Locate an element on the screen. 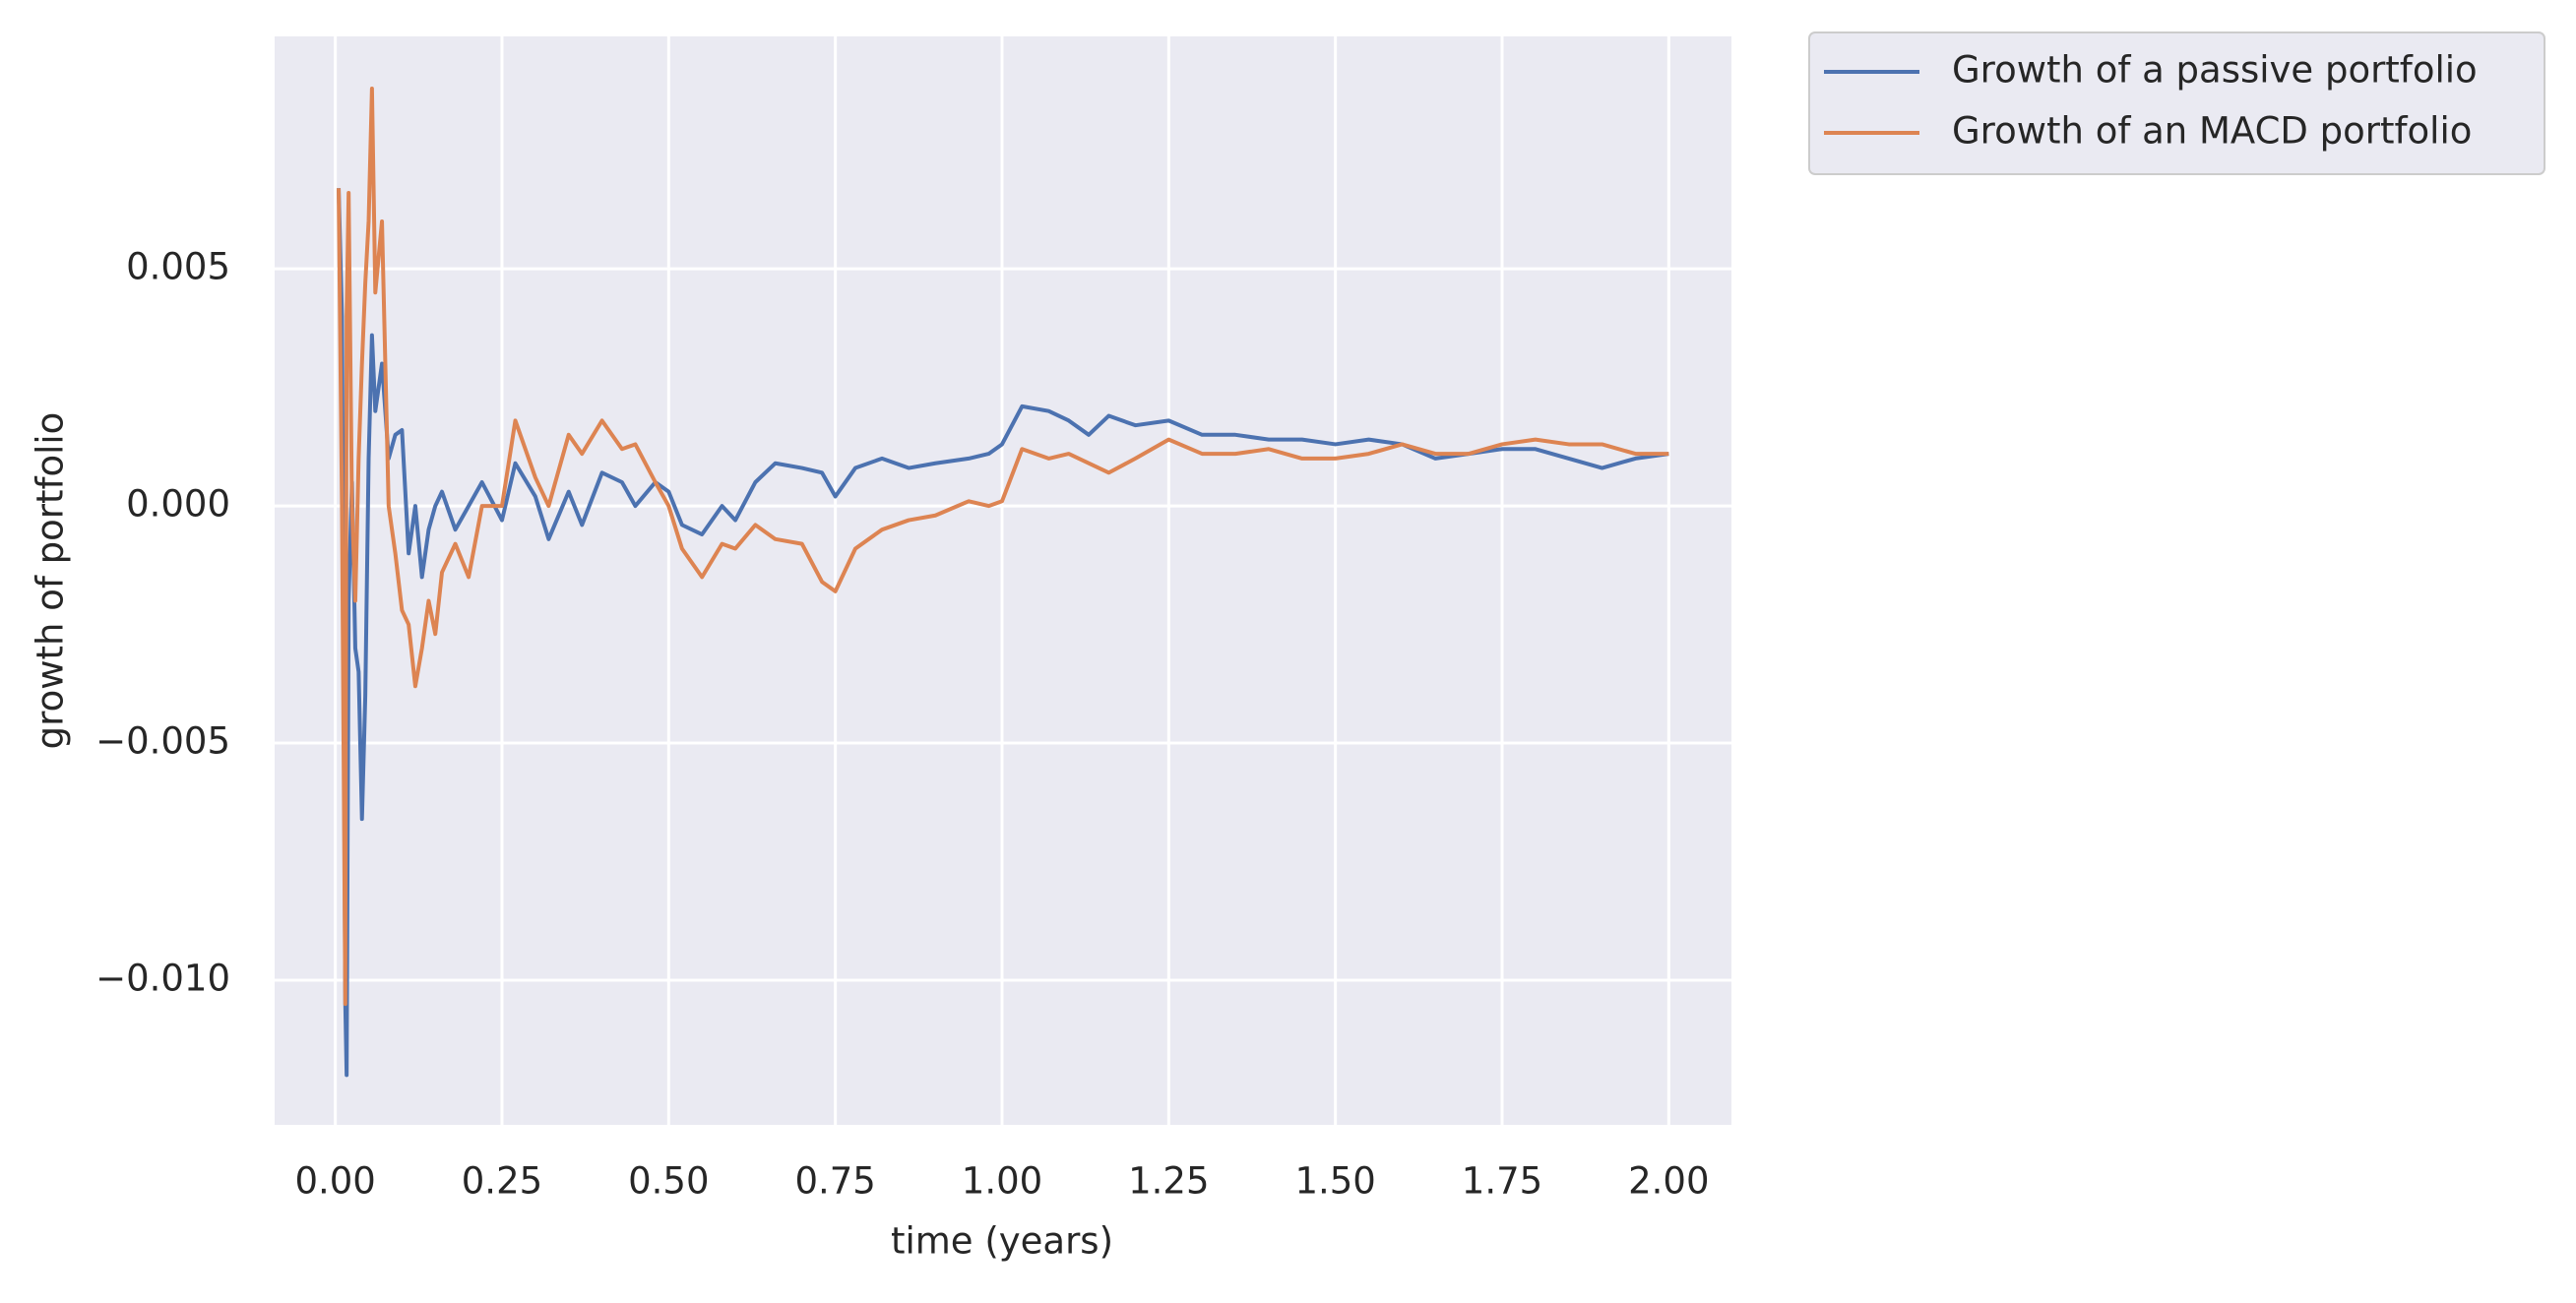 This screenshot has height=1303, width=2576. x-tick-label: 0.50 is located at coordinates (668, 1182).